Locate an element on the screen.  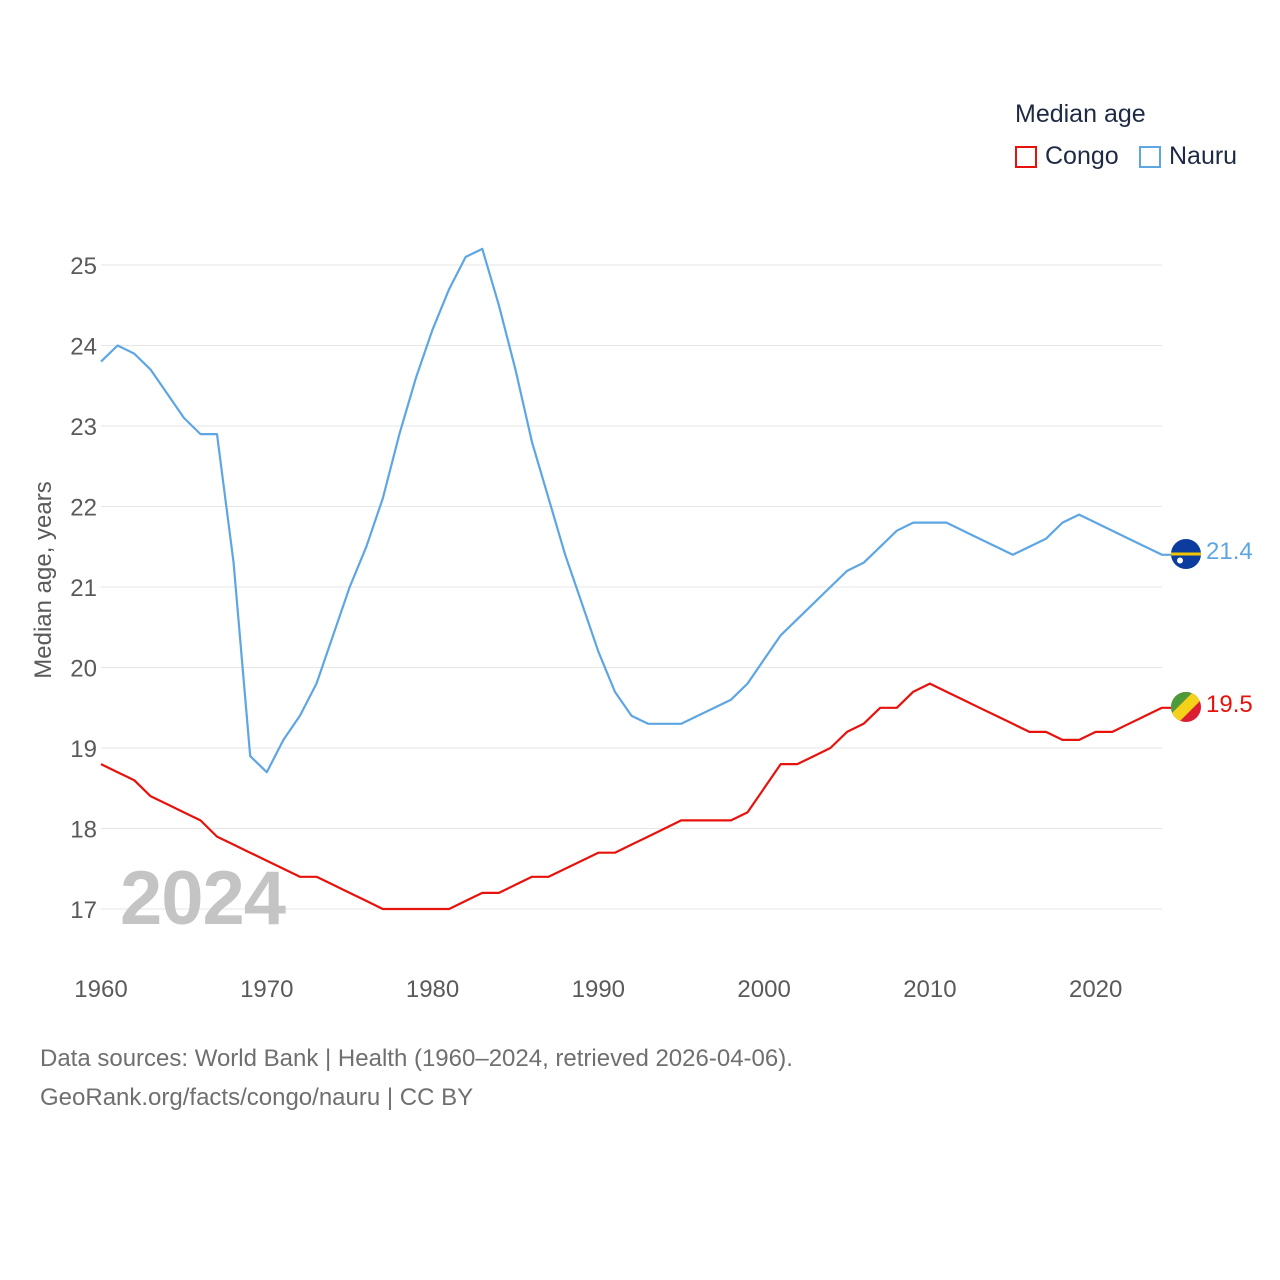
y-tick-label: 24 is located at coordinates (83, 347).